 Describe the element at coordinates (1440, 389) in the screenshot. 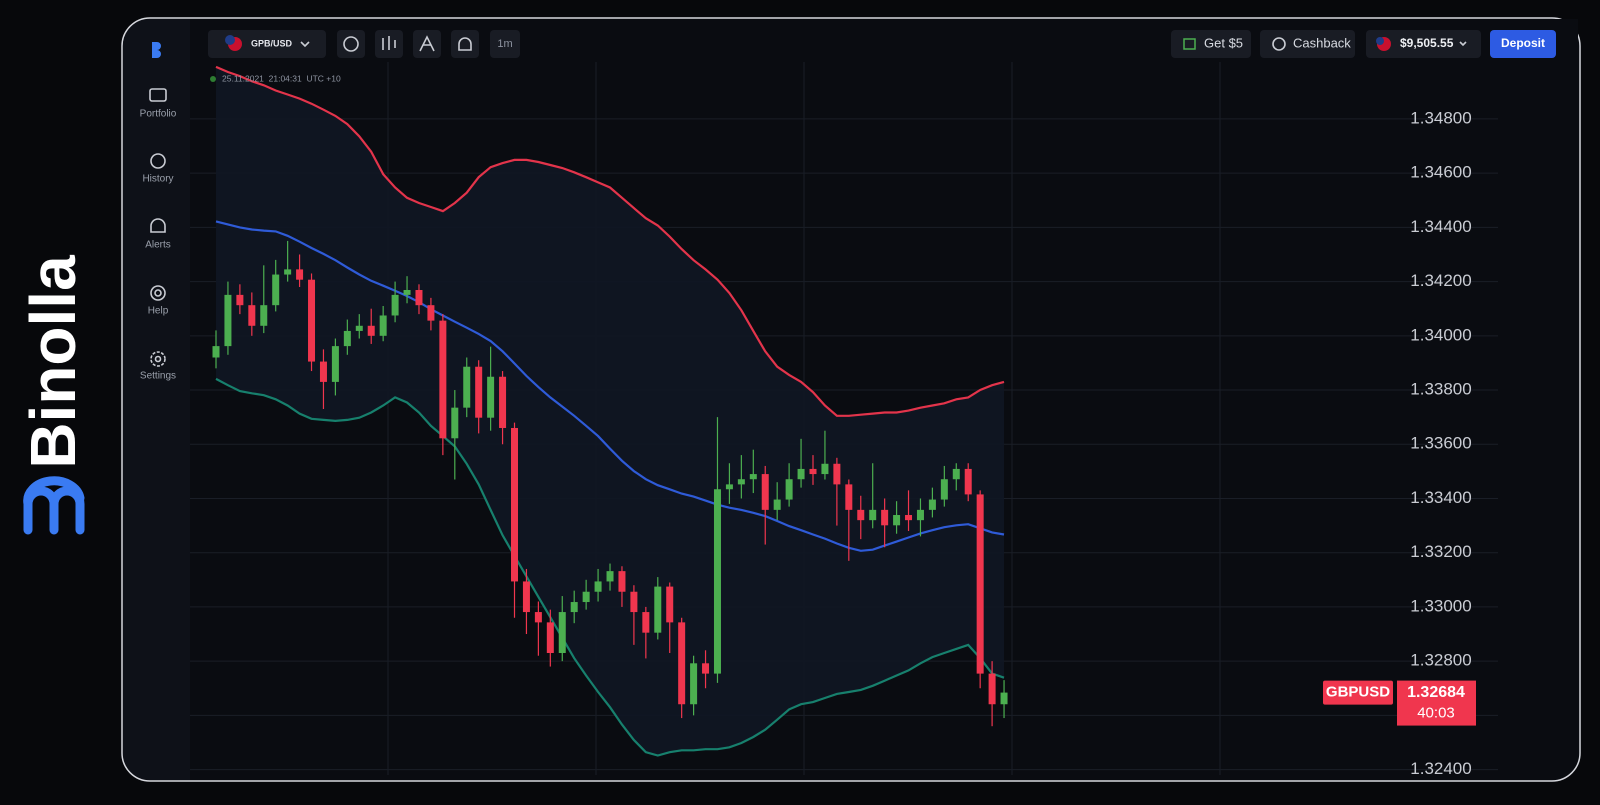

I see `y-tick-label: 1.33800` at that location.